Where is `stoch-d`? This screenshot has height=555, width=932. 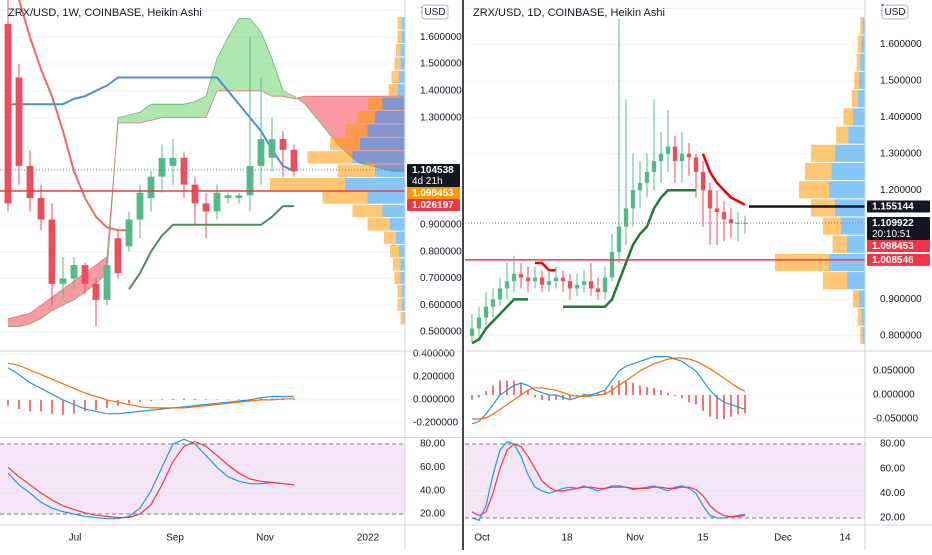
stoch-d is located at coordinates (151, 479).